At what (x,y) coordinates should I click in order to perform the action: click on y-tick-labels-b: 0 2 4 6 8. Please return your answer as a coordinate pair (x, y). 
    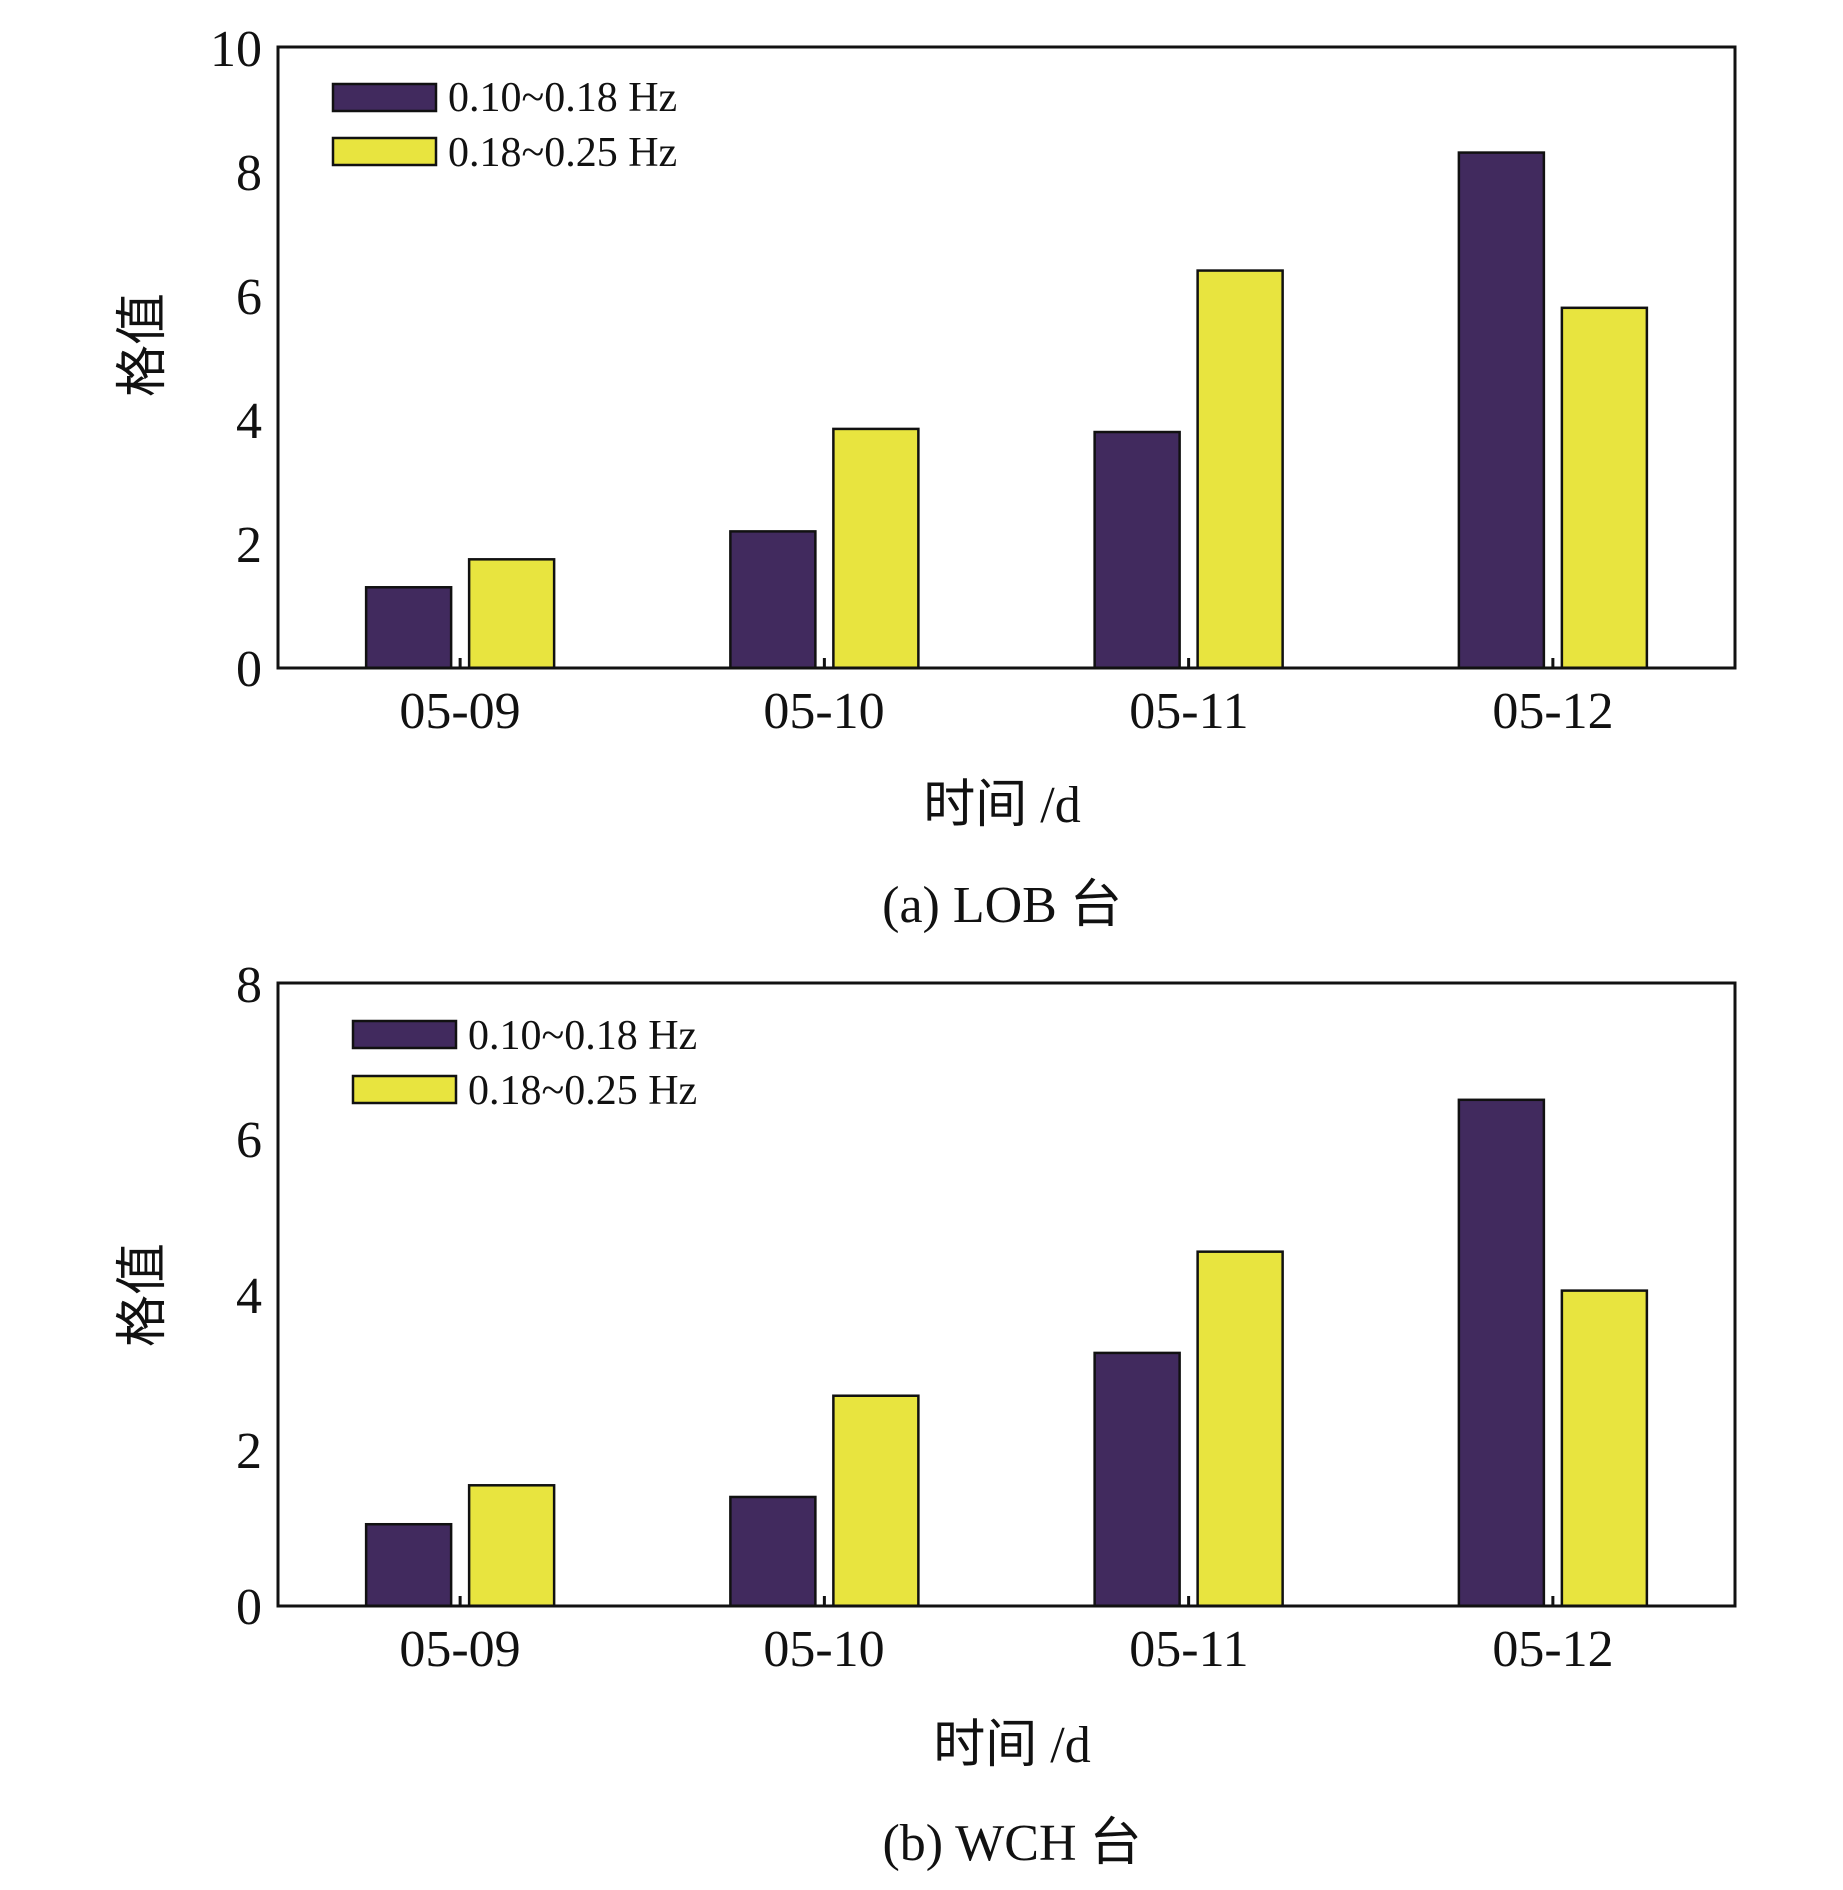
    Looking at the image, I should click on (249, 1296).